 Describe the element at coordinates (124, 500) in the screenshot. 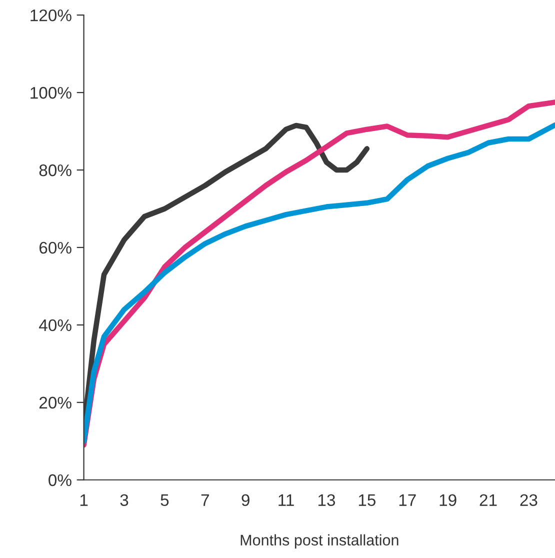

I see `x-tick-label: 3` at that location.